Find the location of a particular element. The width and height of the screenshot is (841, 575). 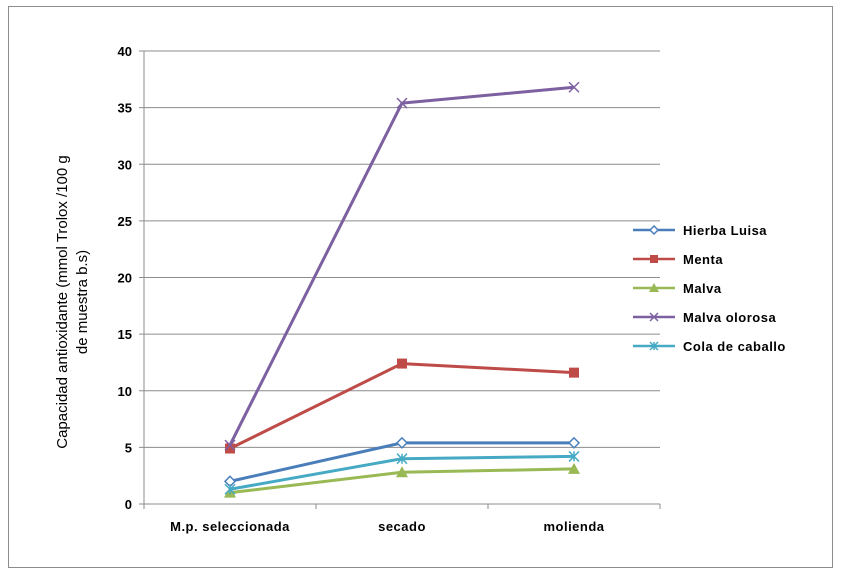

legend-label: Menta is located at coordinates (703, 259).